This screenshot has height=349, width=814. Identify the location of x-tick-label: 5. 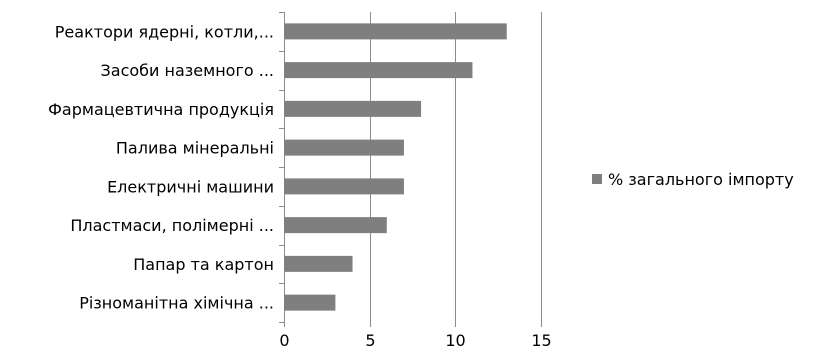
(370, 340).